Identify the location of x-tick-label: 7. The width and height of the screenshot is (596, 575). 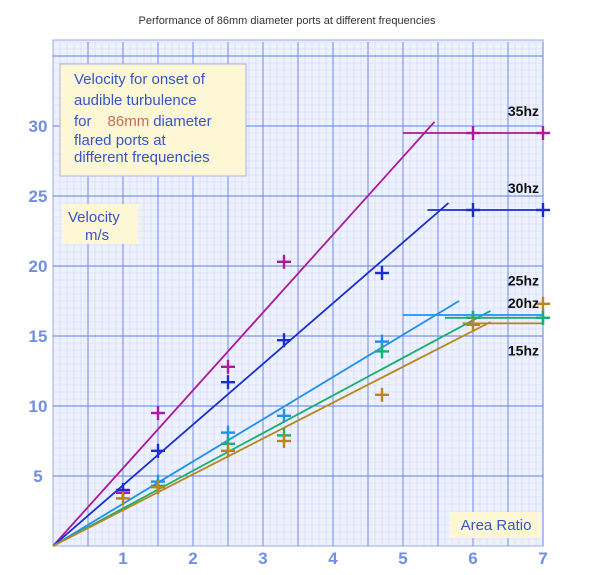
(542, 558).